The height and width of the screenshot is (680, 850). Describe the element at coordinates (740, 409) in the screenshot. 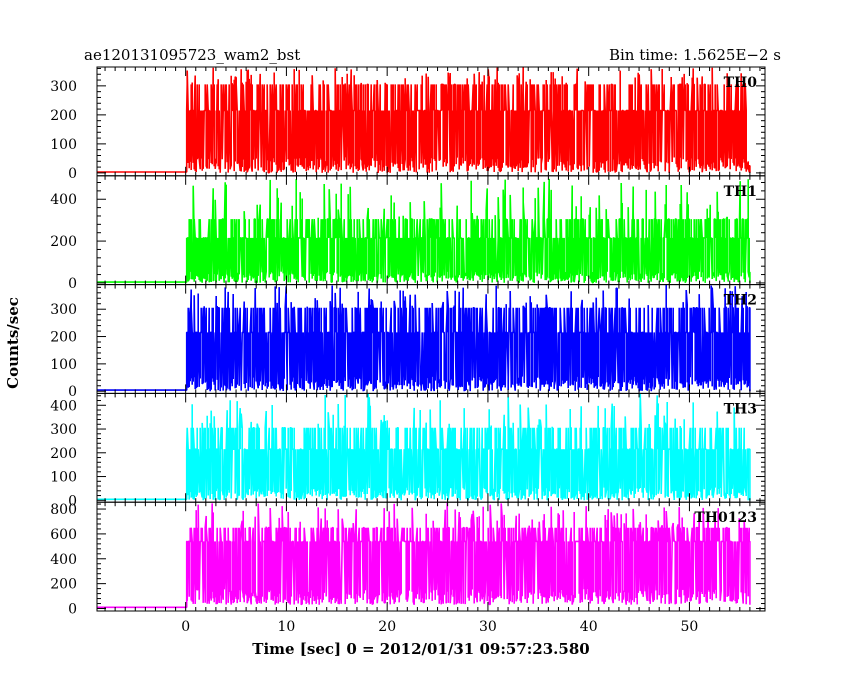

I see `panel-label-th3: TH3` at that location.